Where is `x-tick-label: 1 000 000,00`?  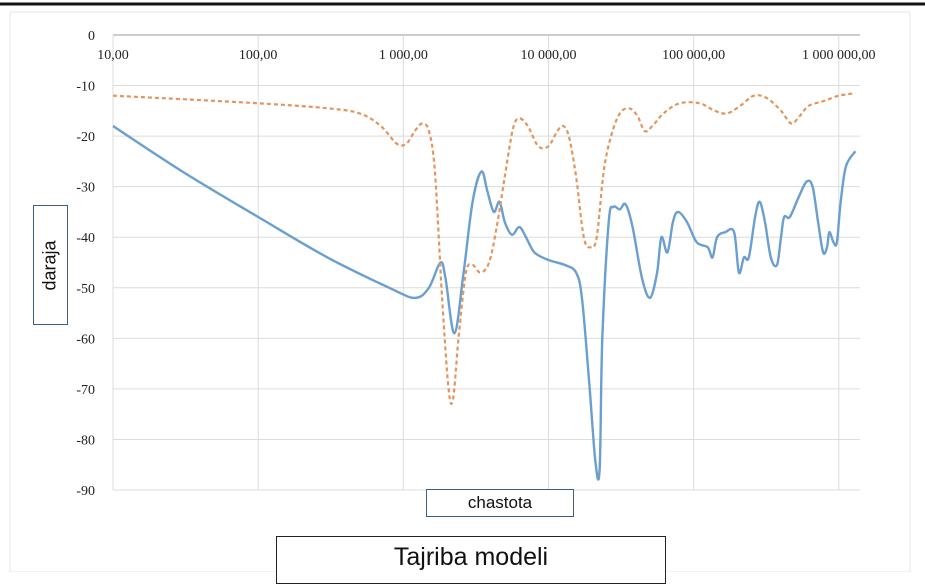 x-tick-label: 1 000 000,00 is located at coordinates (839, 55).